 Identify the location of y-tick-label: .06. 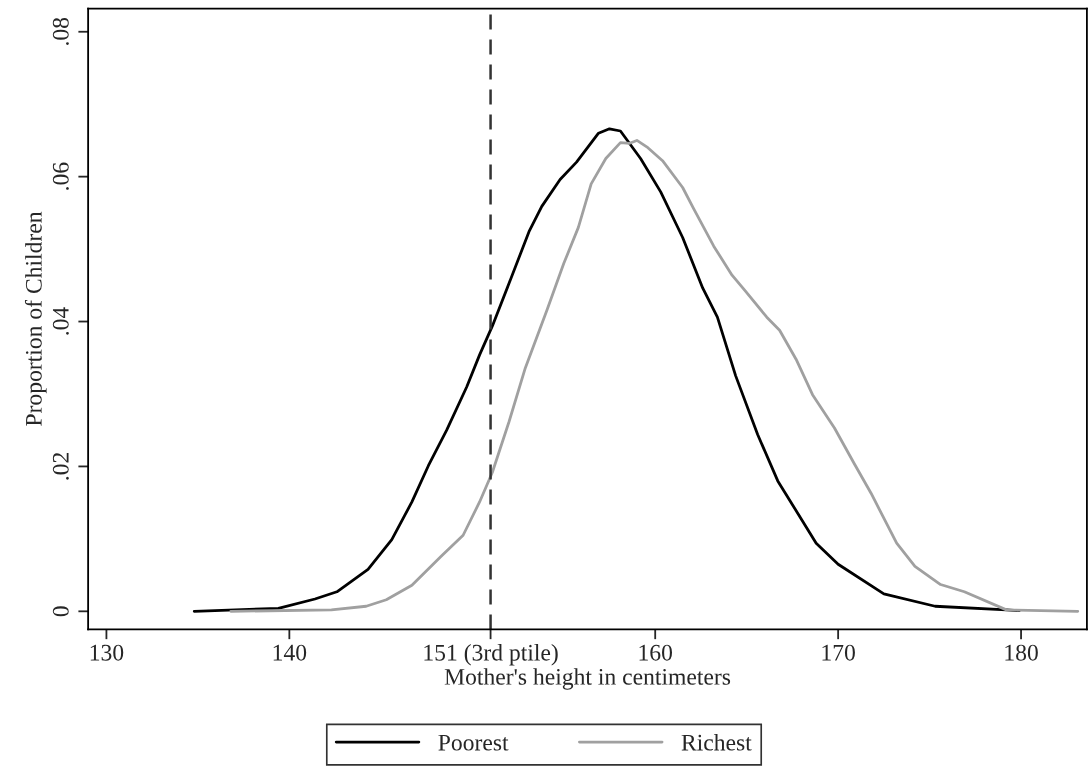
(60, 176).